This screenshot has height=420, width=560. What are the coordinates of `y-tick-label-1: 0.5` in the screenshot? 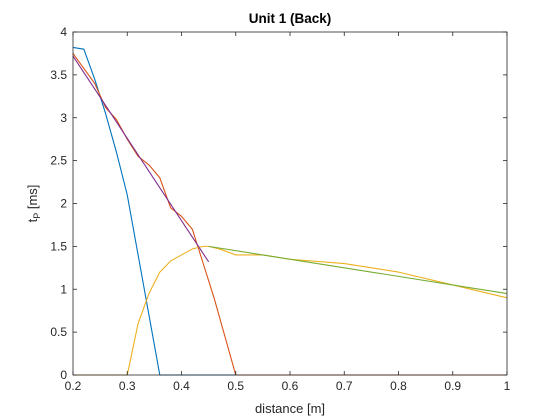 It's located at (58, 332).